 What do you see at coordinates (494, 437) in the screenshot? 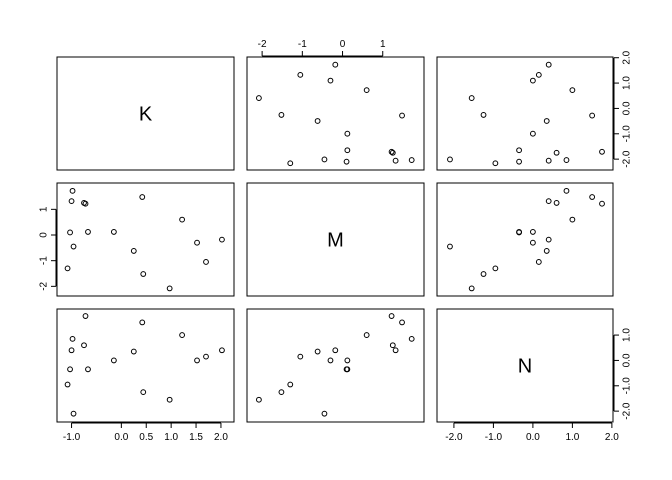
I see `n-axis-bottom-tick-label: -1.0` at bounding box center [494, 437].